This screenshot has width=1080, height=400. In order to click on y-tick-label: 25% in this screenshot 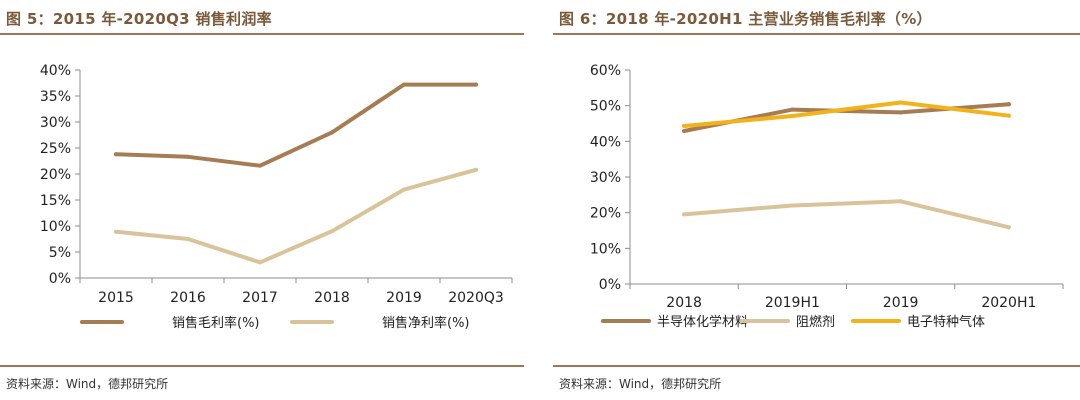, I will do `click(55, 149)`.